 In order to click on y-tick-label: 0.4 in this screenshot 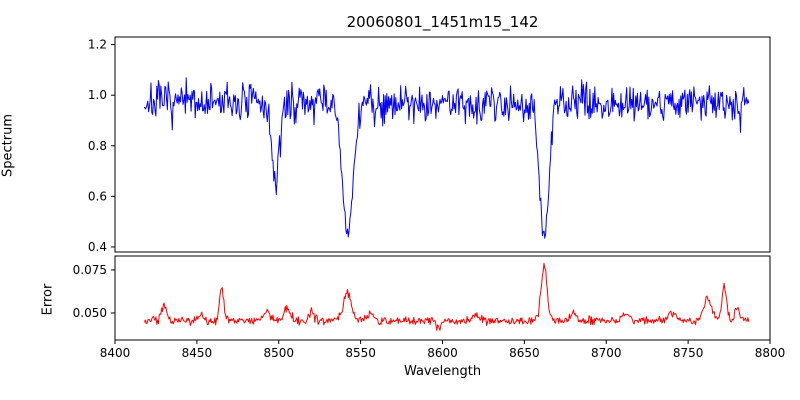, I will do `click(97, 247)`.